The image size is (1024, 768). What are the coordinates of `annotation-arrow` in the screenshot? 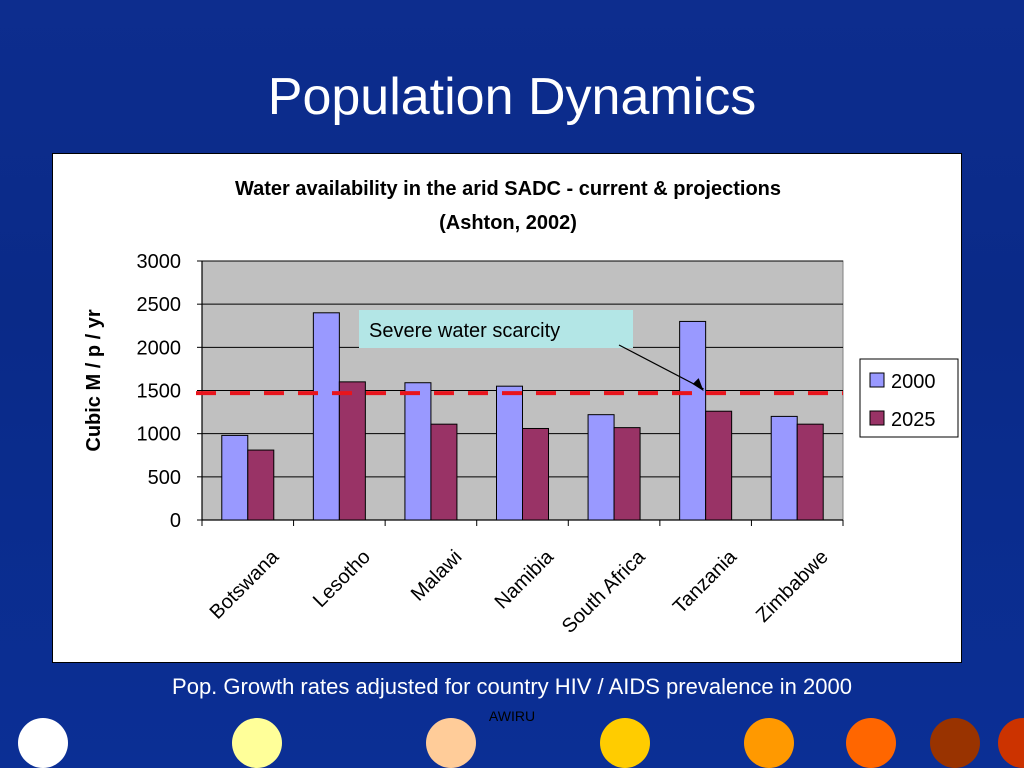 It's located at (661, 367).